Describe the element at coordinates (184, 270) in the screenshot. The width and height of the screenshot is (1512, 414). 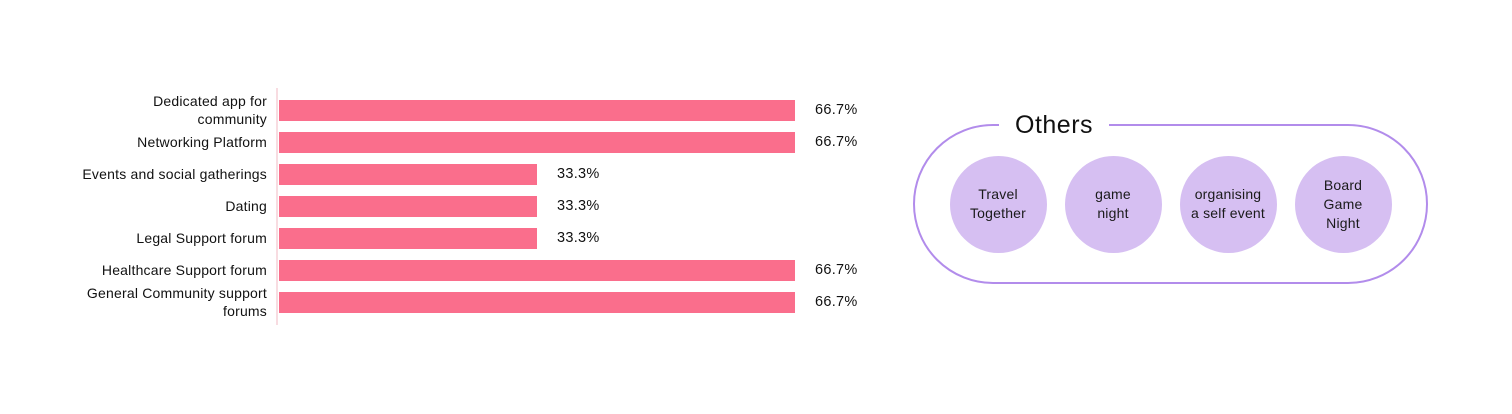
I see `category-label: Healthcare Support forum` at that location.